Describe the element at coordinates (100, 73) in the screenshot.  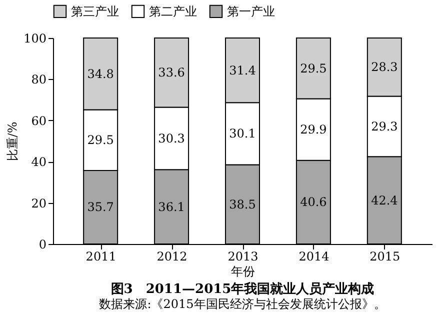
I see `data-label: 34.8` at that location.